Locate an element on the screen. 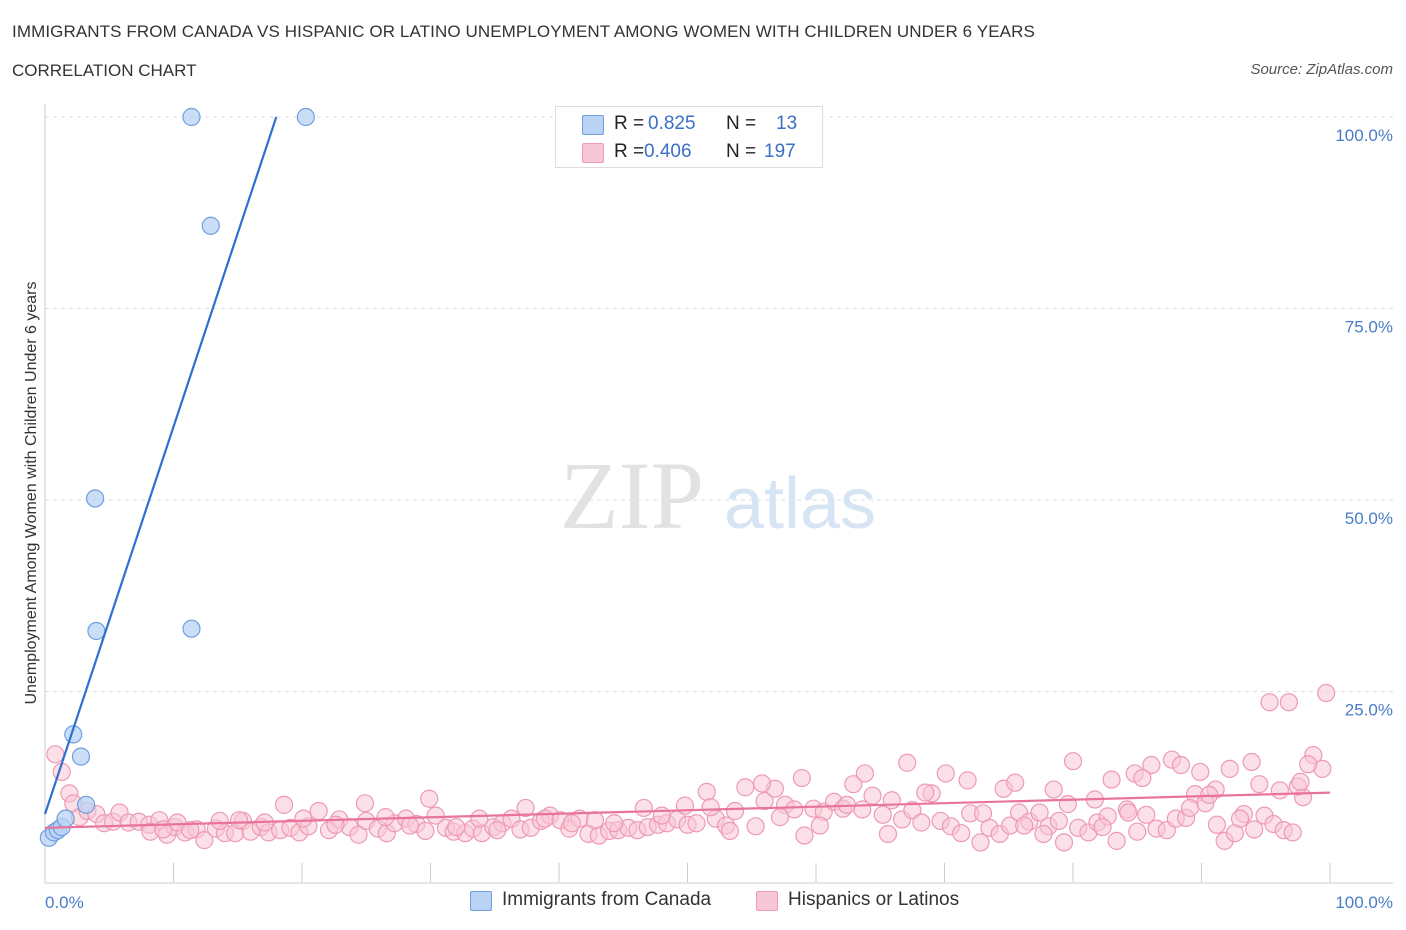 This screenshot has height=930, width=1406. y-tick-label: 100.0% is located at coordinates (1364, 135).